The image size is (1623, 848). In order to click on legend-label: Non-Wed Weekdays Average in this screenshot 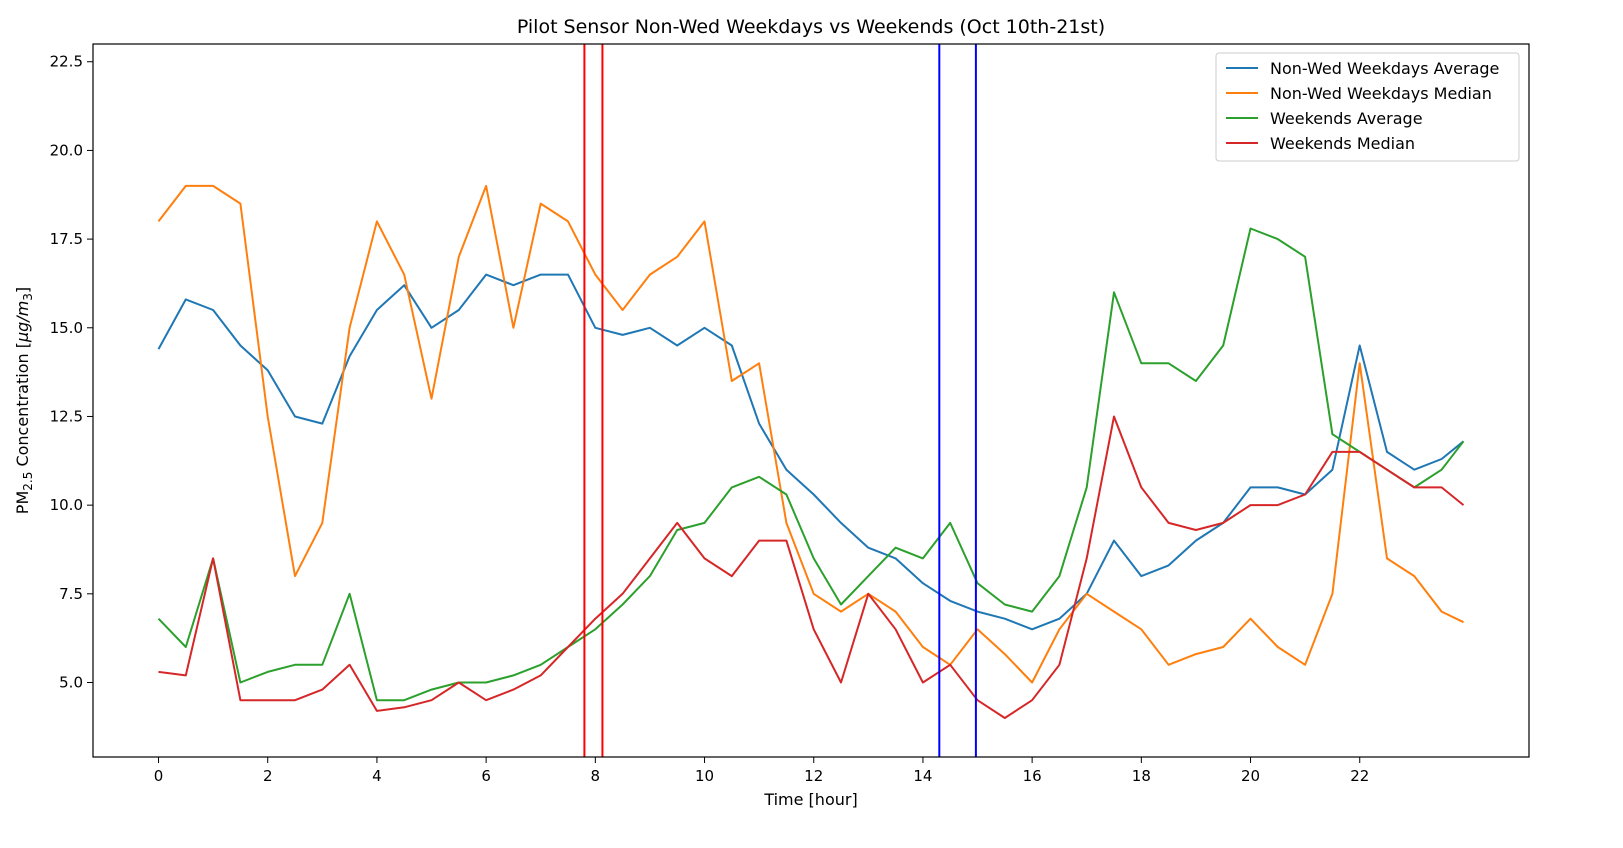, I will do `click(1384, 68)`.